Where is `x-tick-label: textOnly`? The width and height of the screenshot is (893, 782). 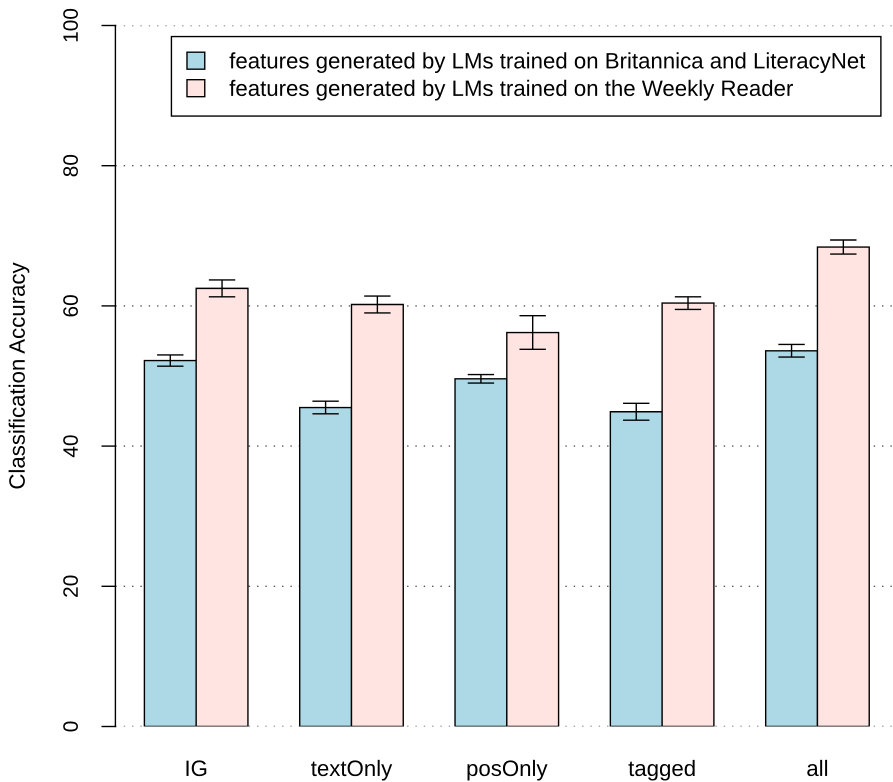 x-tick-label: textOnly is located at coordinates (351, 770).